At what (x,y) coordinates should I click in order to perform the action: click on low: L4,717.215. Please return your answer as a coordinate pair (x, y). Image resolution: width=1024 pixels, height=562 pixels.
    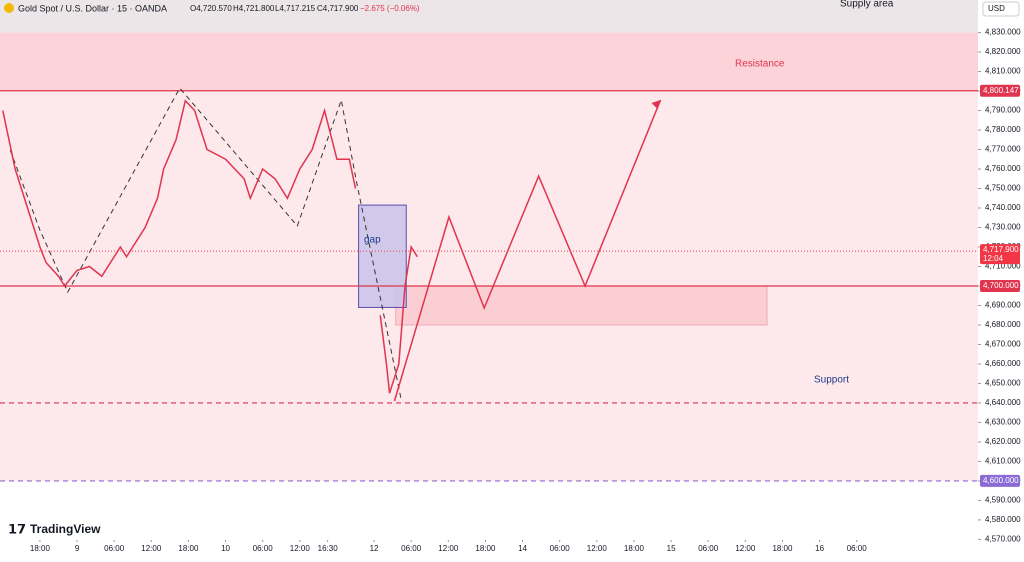
    Looking at the image, I should click on (295, 8).